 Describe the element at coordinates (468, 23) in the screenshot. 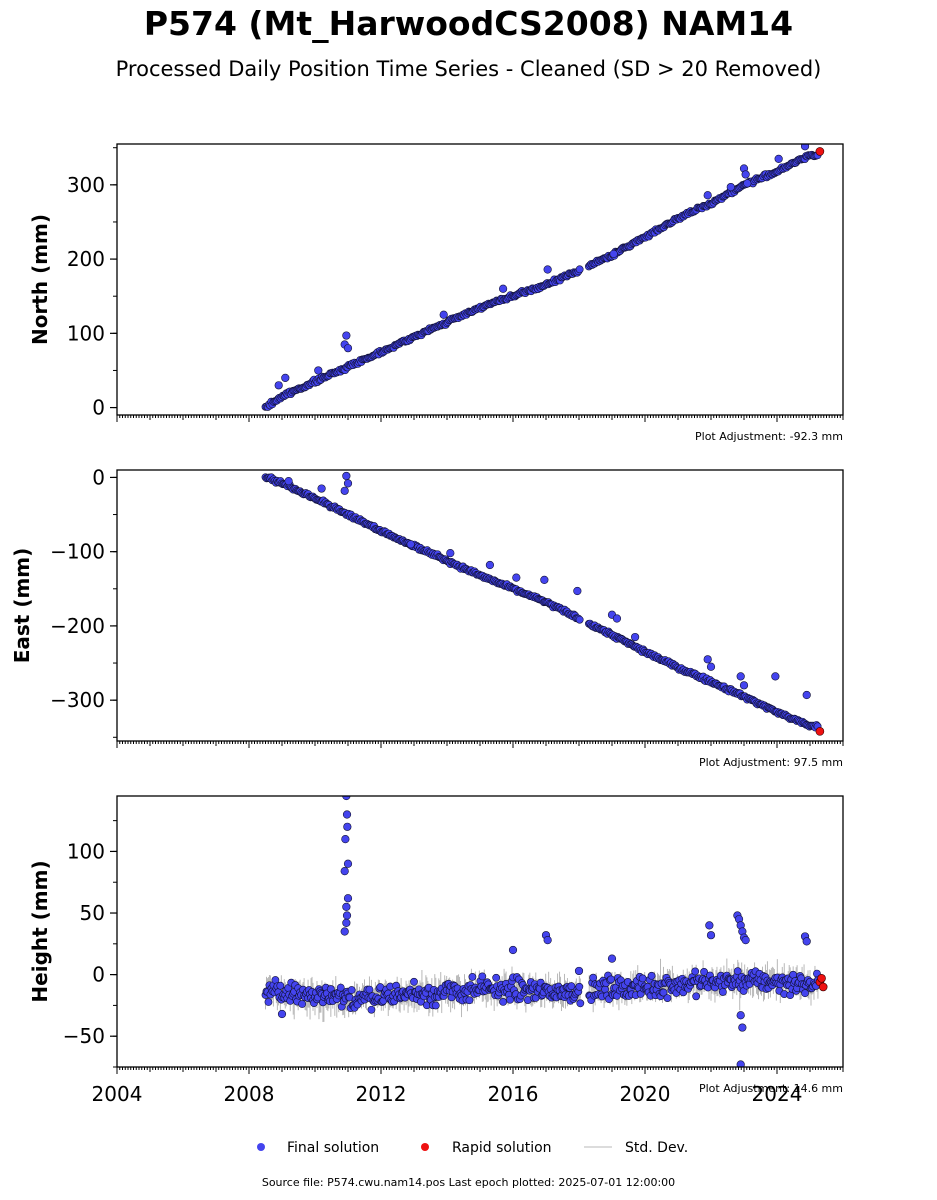

I see `chart-title: P574 (Mt_HarwoodCS2008) NAM14` at that location.